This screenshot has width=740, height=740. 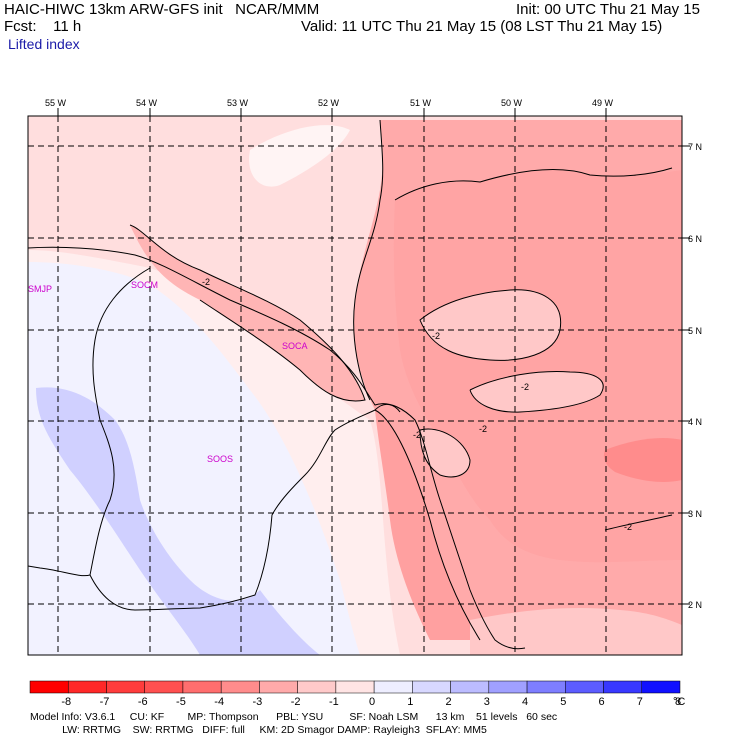 What do you see at coordinates (168, 372) in the screenshot?
I see `station-labels: SMJP SOCM SOCA SOOS` at bounding box center [168, 372].